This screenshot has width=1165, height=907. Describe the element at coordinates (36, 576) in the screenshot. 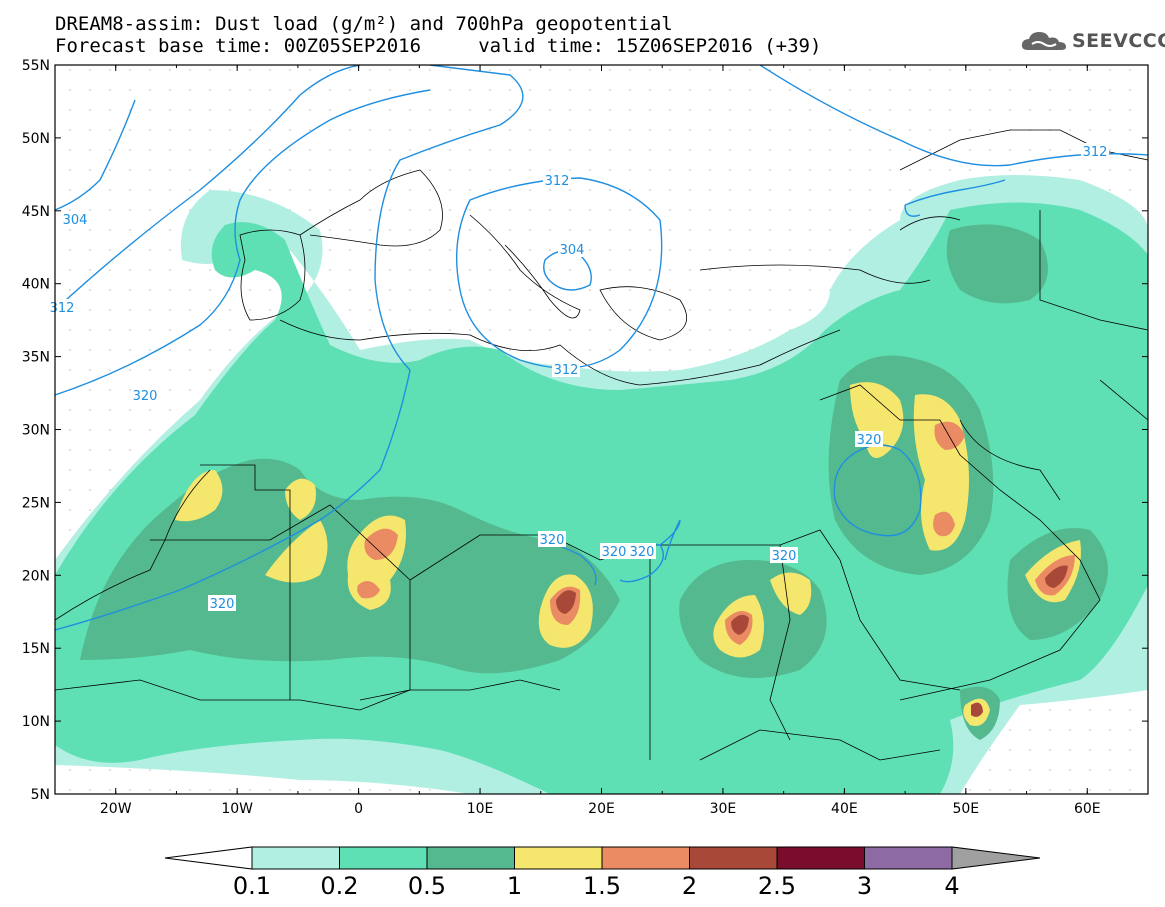

I see `lat-label: 20N` at that location.